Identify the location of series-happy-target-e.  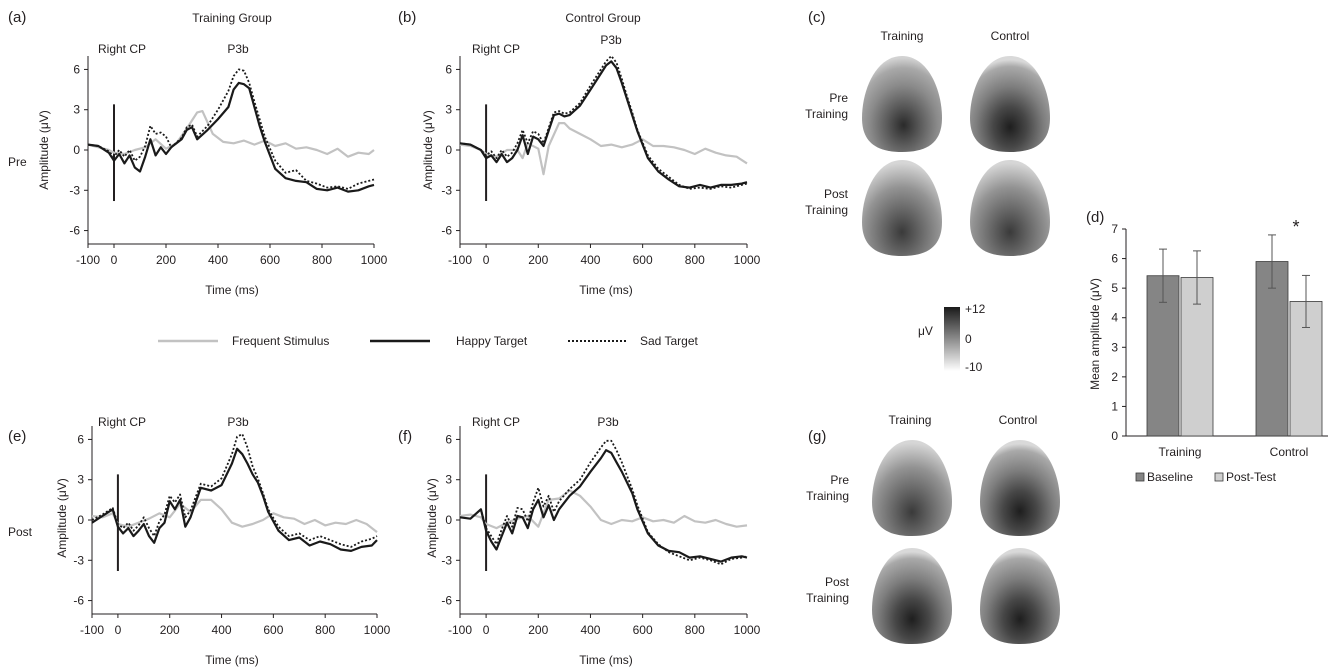
(234, 499).